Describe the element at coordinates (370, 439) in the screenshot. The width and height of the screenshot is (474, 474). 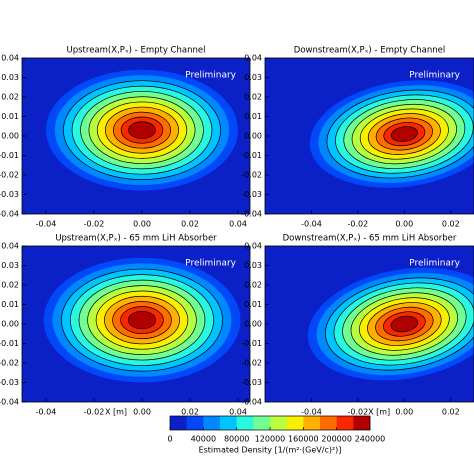
I see `colorbar-tick-label: 240000` at that location.